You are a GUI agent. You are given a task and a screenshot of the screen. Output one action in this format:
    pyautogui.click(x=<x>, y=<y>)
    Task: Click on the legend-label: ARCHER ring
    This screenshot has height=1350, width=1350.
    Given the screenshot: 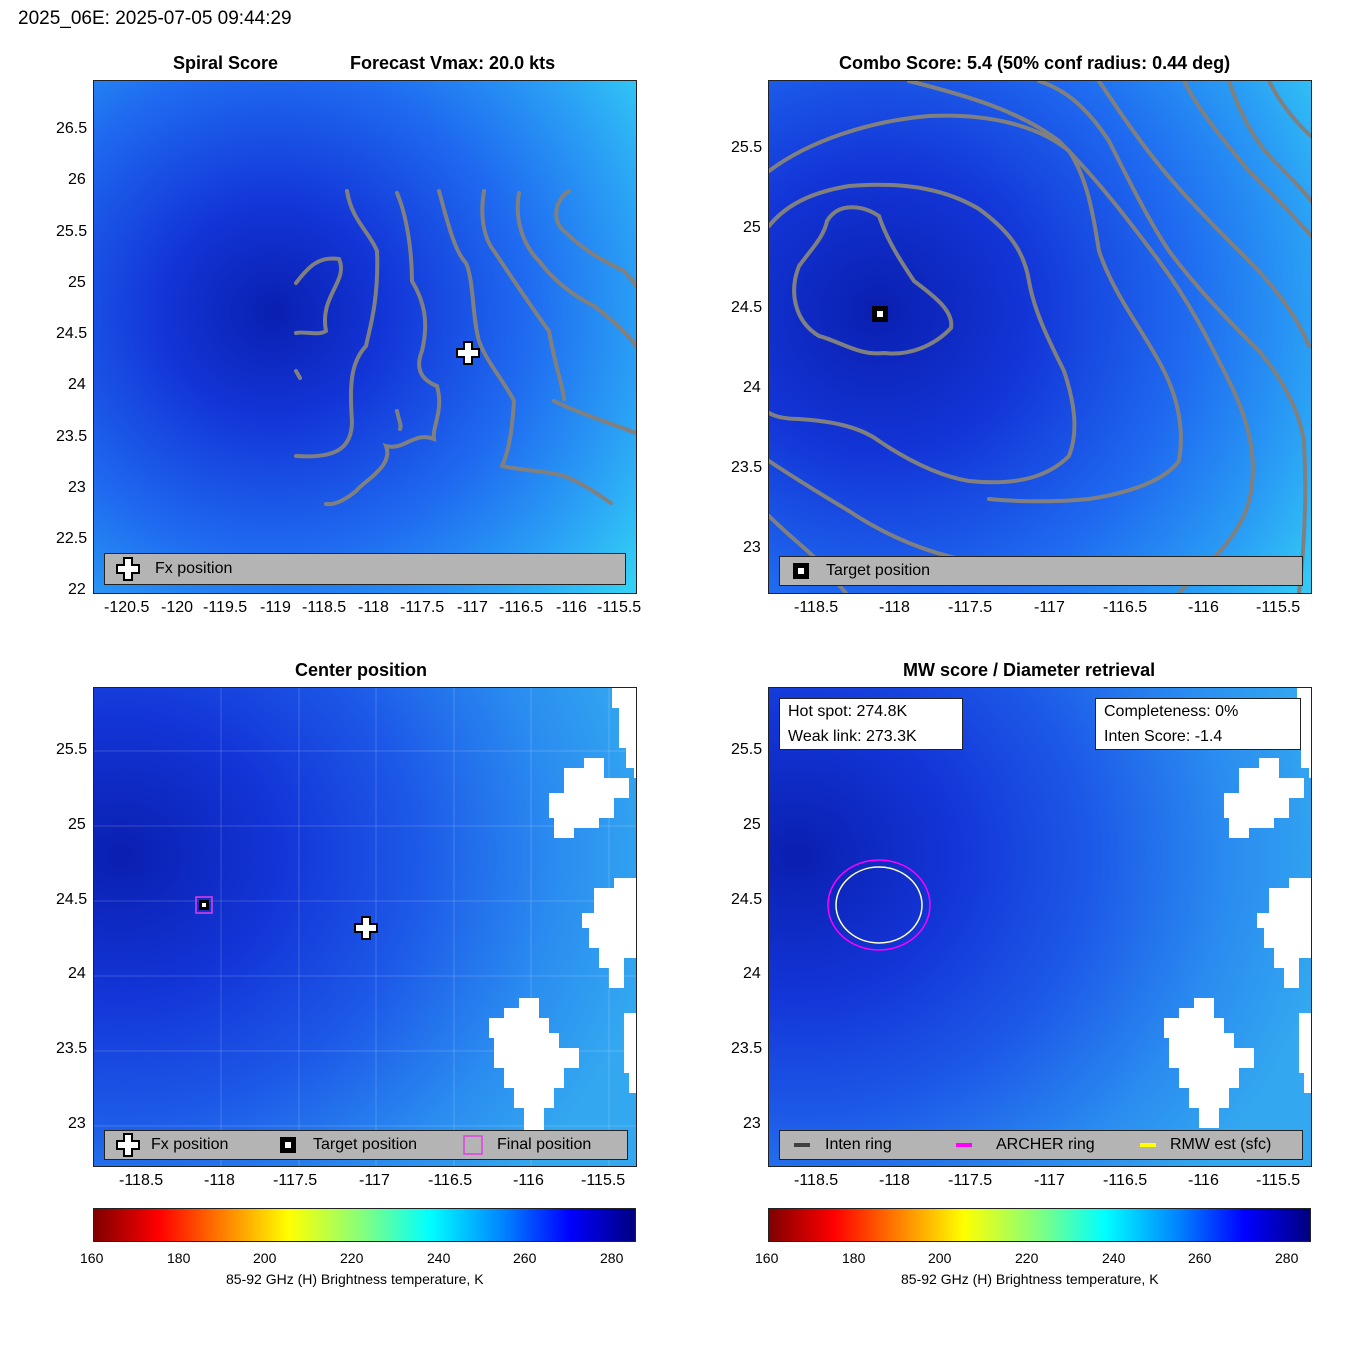 What is the action you would take?
    pyautogui.click(x=1045, y=1144)
    